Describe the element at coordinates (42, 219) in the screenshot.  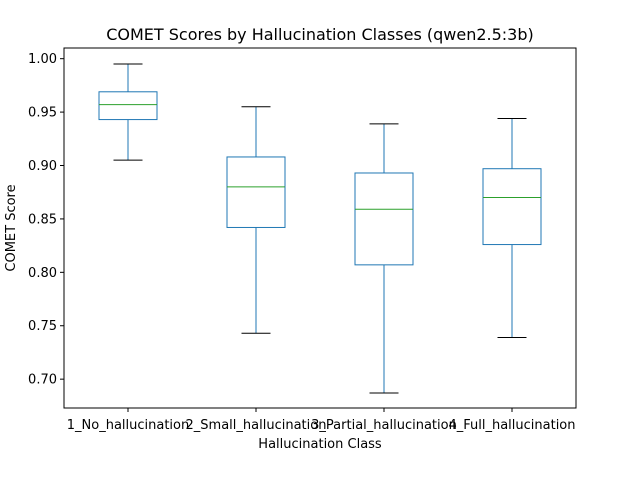
I see `y-tick-label: 0.85` at that location.